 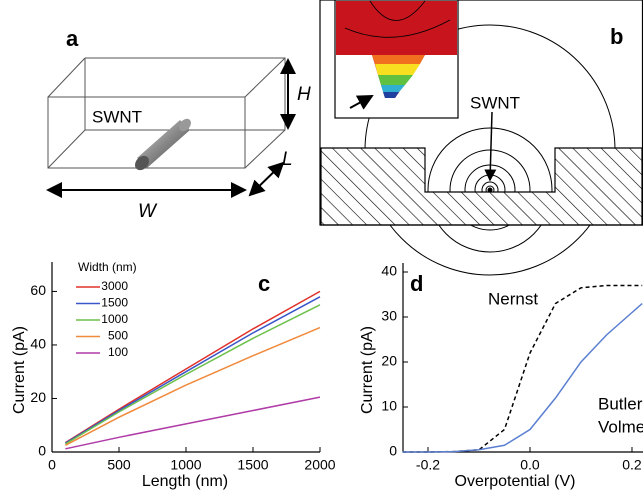 I want to click on y-tick-label: 10, so click(x=389, y=406).